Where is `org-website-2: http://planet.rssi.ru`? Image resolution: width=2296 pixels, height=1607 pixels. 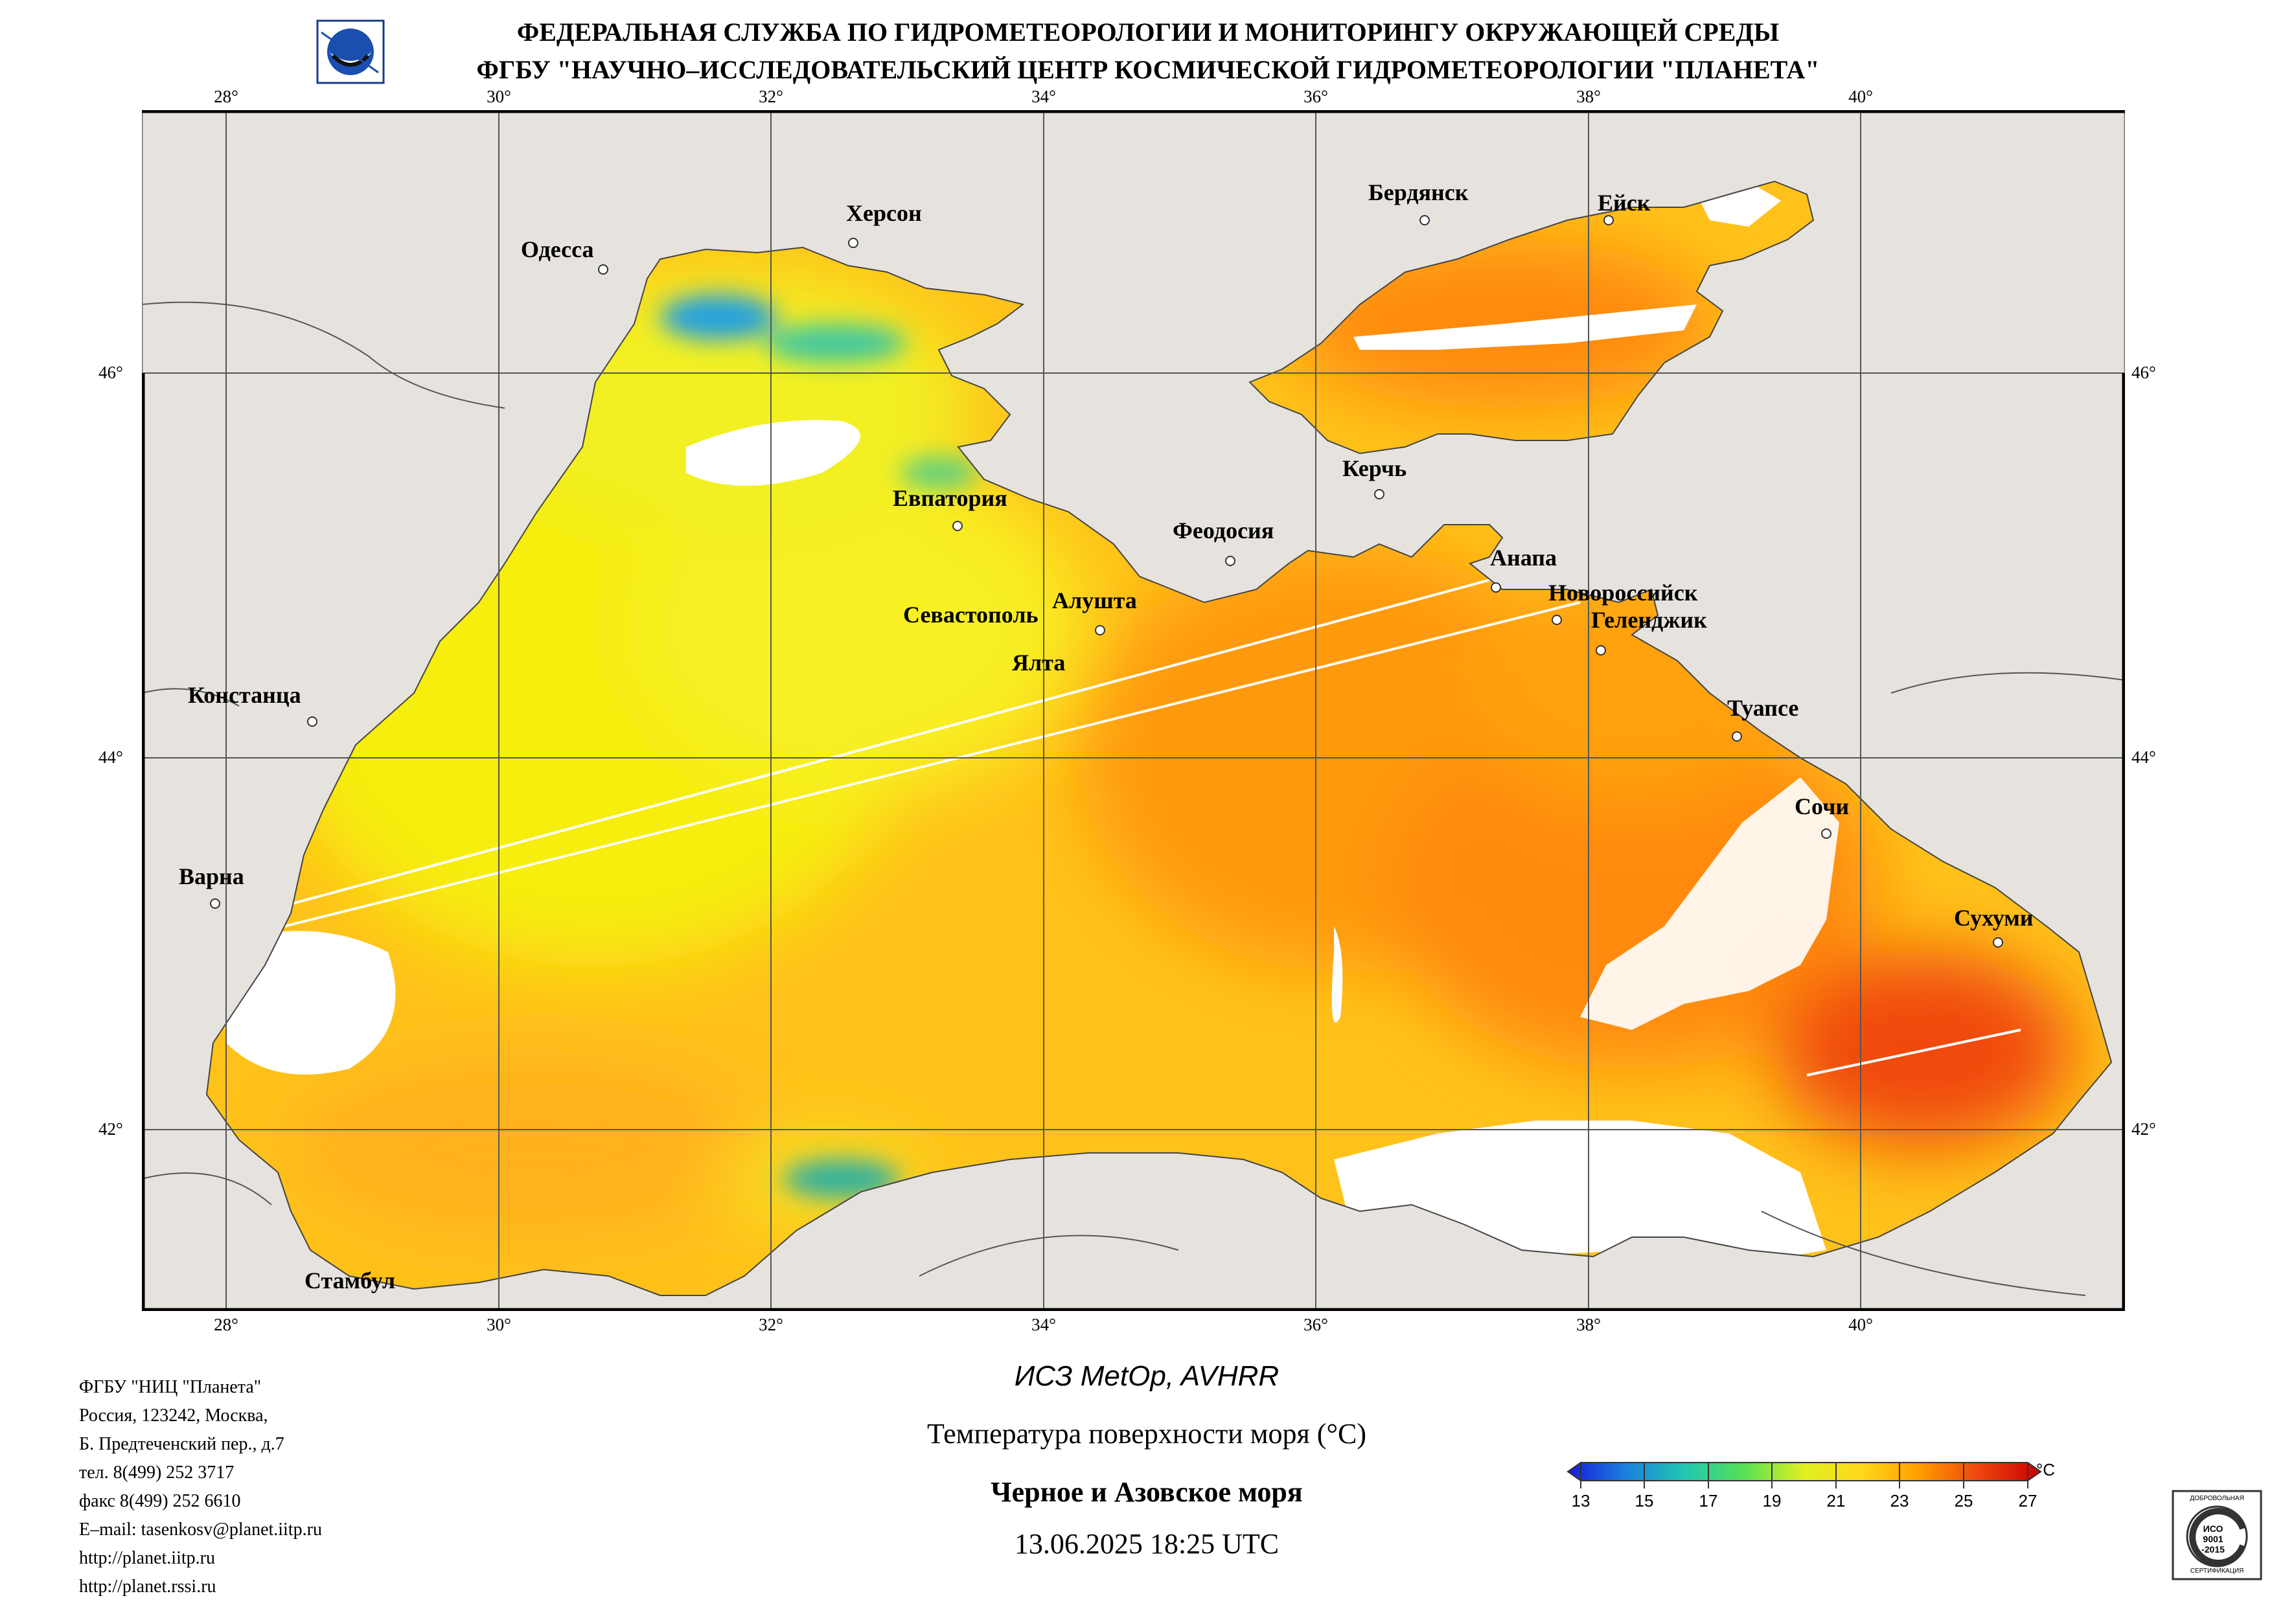
org-website-2: http://planet.rssi.ru is located at coordinates (147, 1587).